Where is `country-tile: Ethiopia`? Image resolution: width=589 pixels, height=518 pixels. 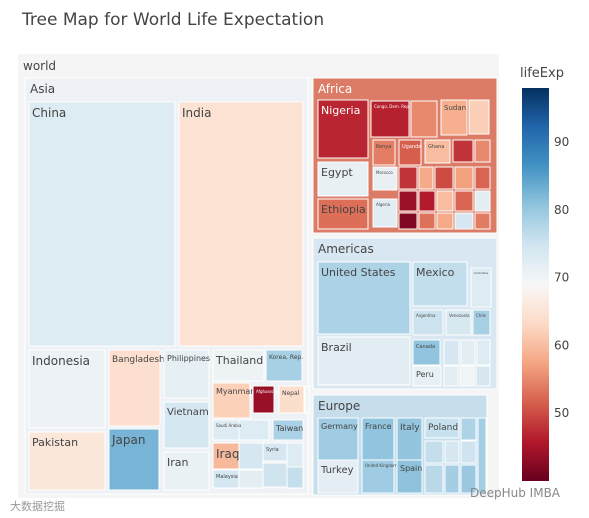
country-tile: Ethiopia is located at coordinates (343, 214).